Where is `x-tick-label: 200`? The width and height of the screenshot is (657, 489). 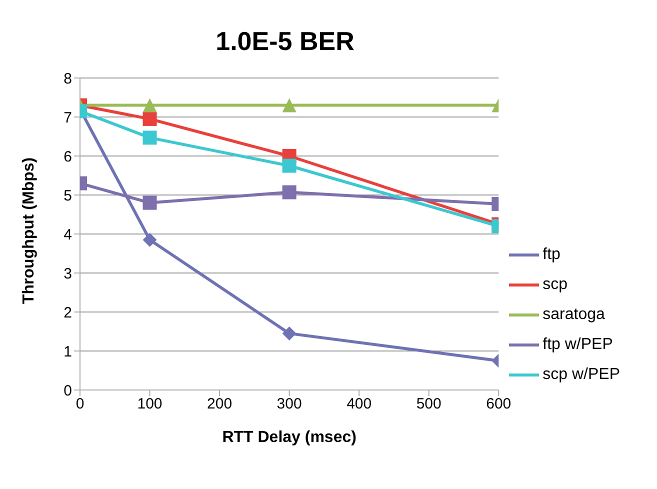
x-tick-label: 200 is located at coordinates (219, 404).